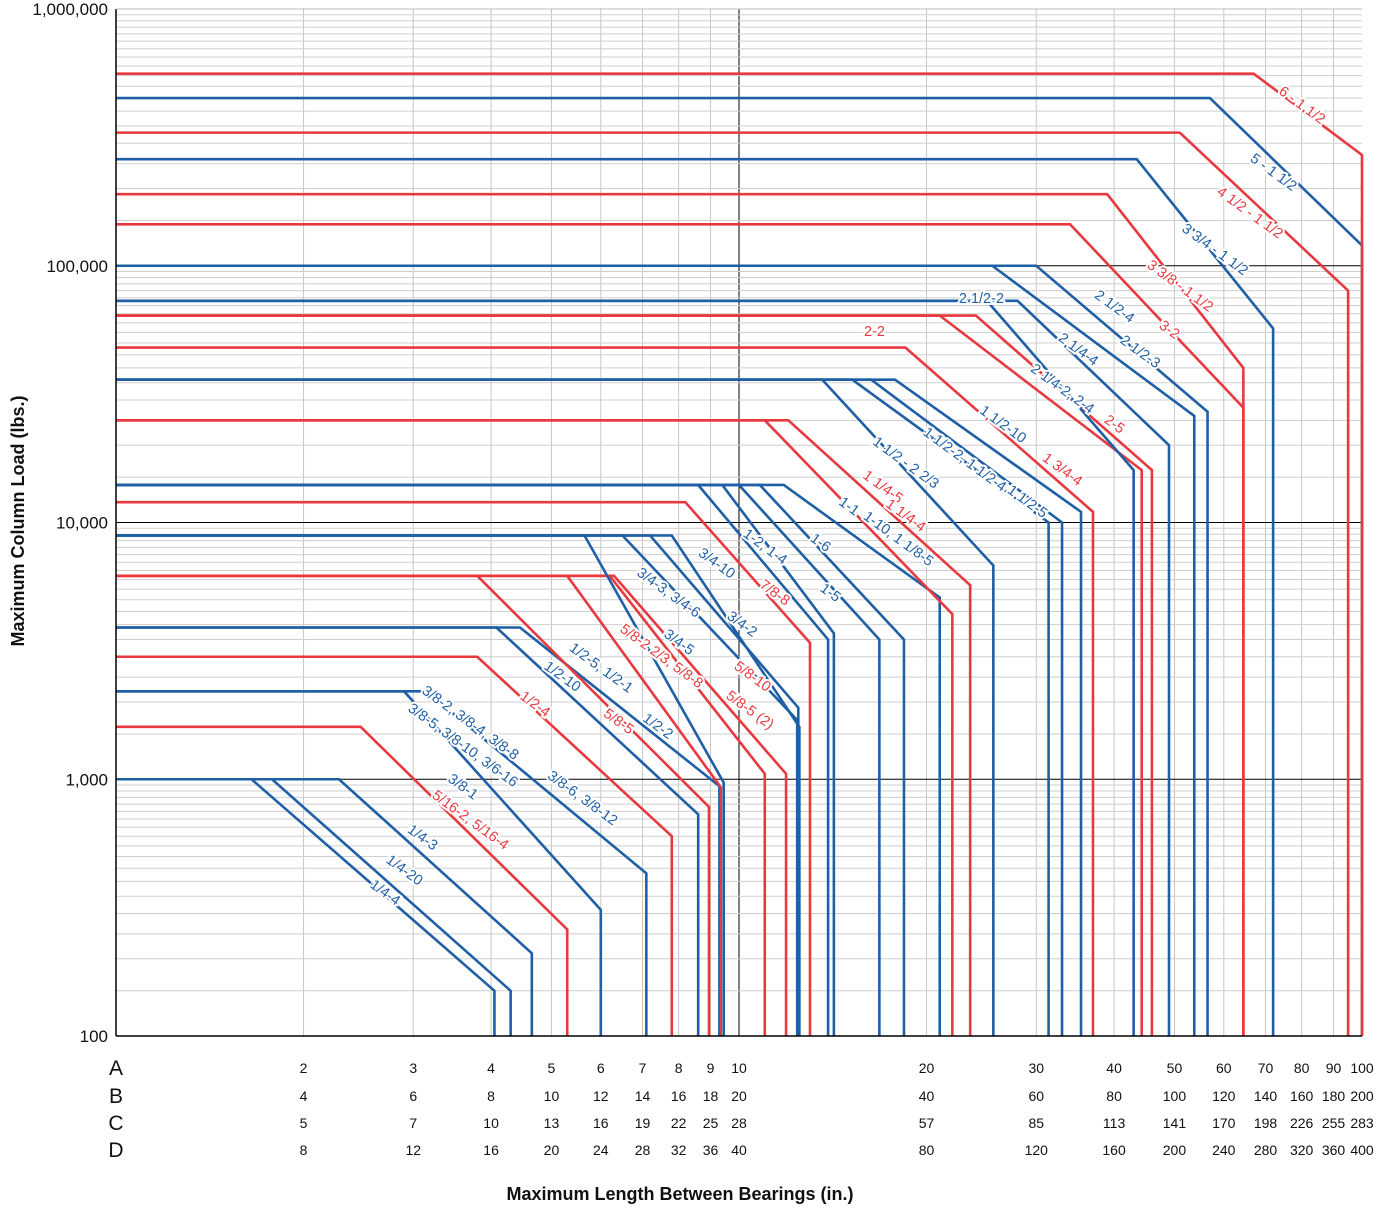 The image size is (1386, 1215). I want to click on curve-label: 3 3/4 - 1 1/2, so click(1215, 250).